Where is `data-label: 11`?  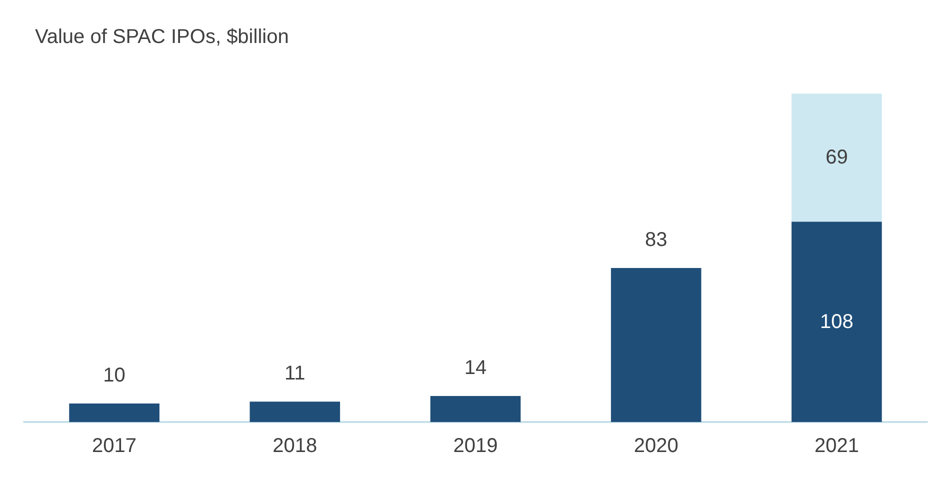
data-label: 11 is located at coordinates (295, 373).